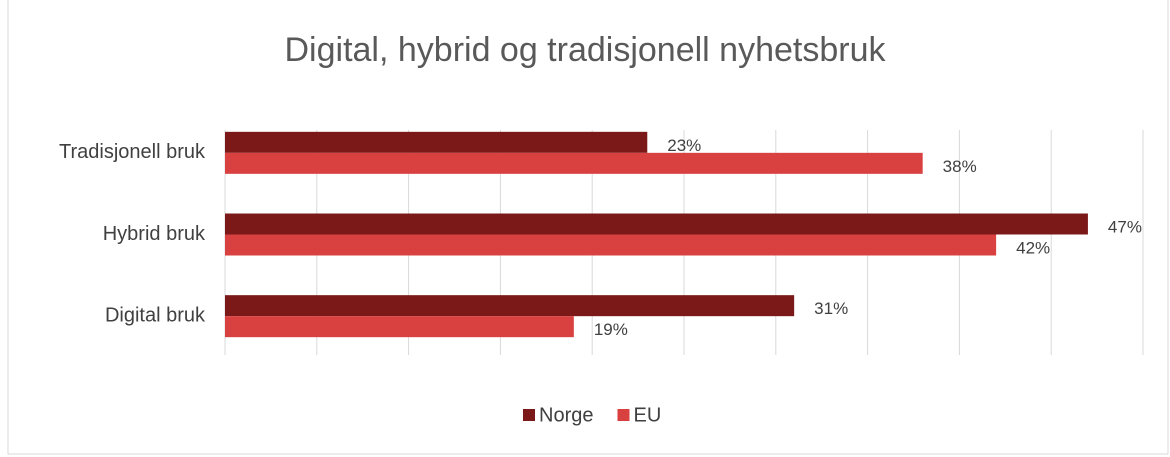 This screenshot has width=1170, height=457. Describe the element at coordinates (960, 166) in the screenshot. I see `data-label: 38%` at that location.